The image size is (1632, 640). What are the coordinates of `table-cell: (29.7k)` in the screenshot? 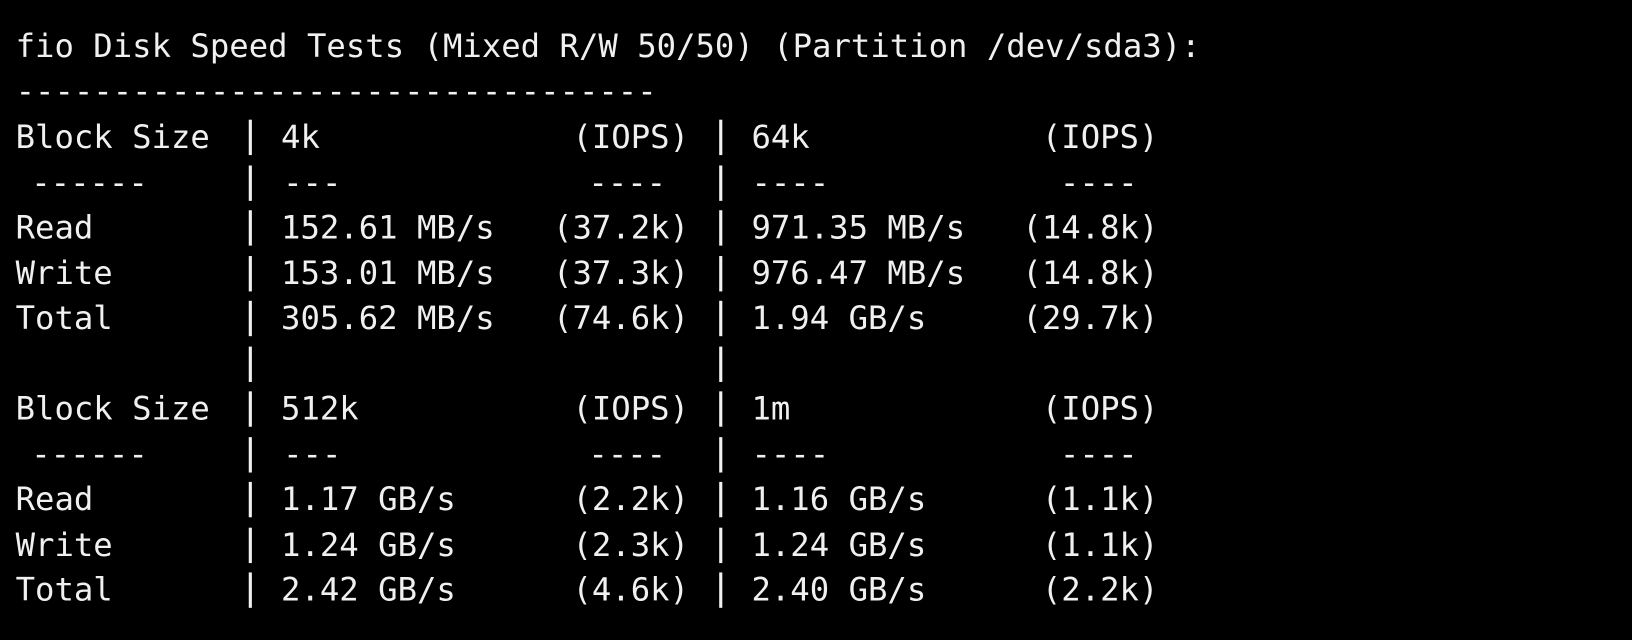 It's located at (1090, 318).